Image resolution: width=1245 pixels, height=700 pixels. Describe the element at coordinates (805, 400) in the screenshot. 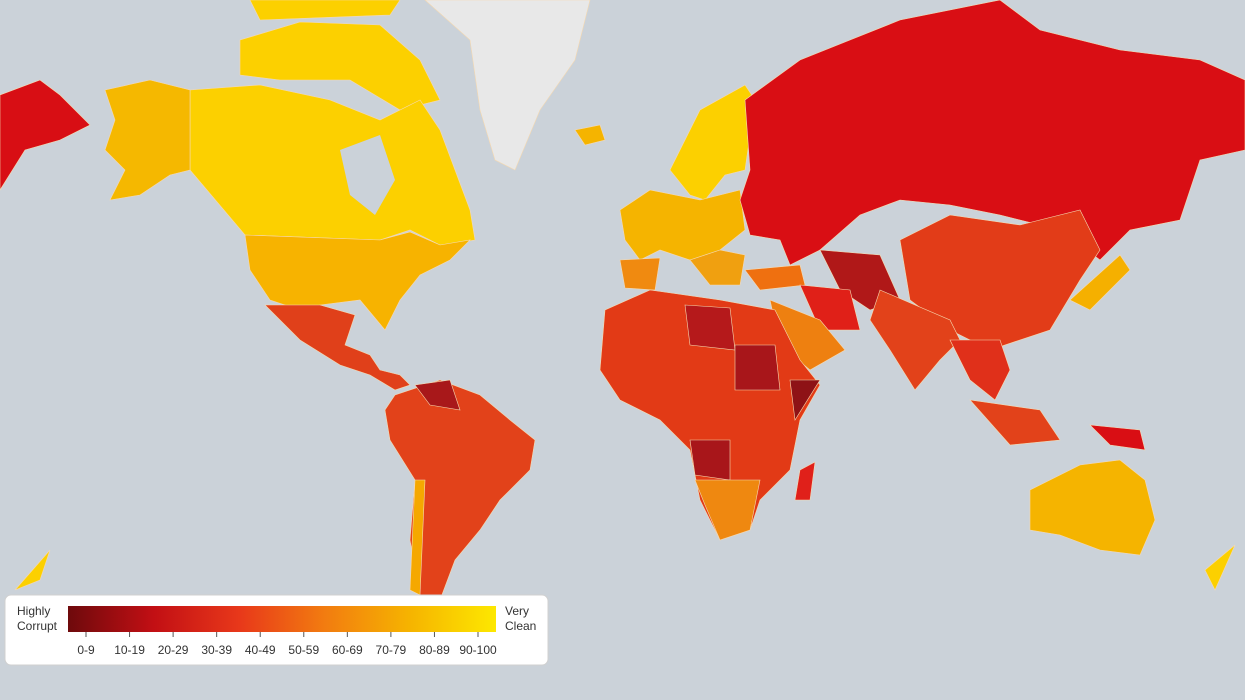

I see `somalia` at that location.